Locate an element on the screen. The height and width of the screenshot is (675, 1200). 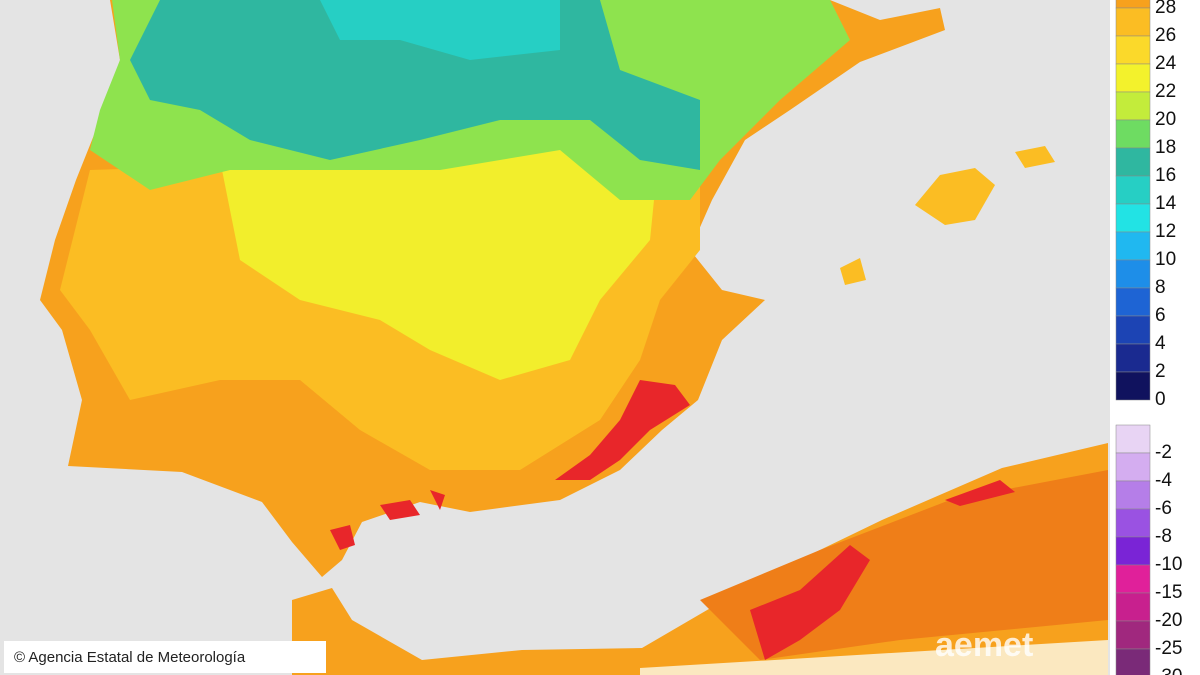
legend-label: 4 is located at coordinates (1160, 343).